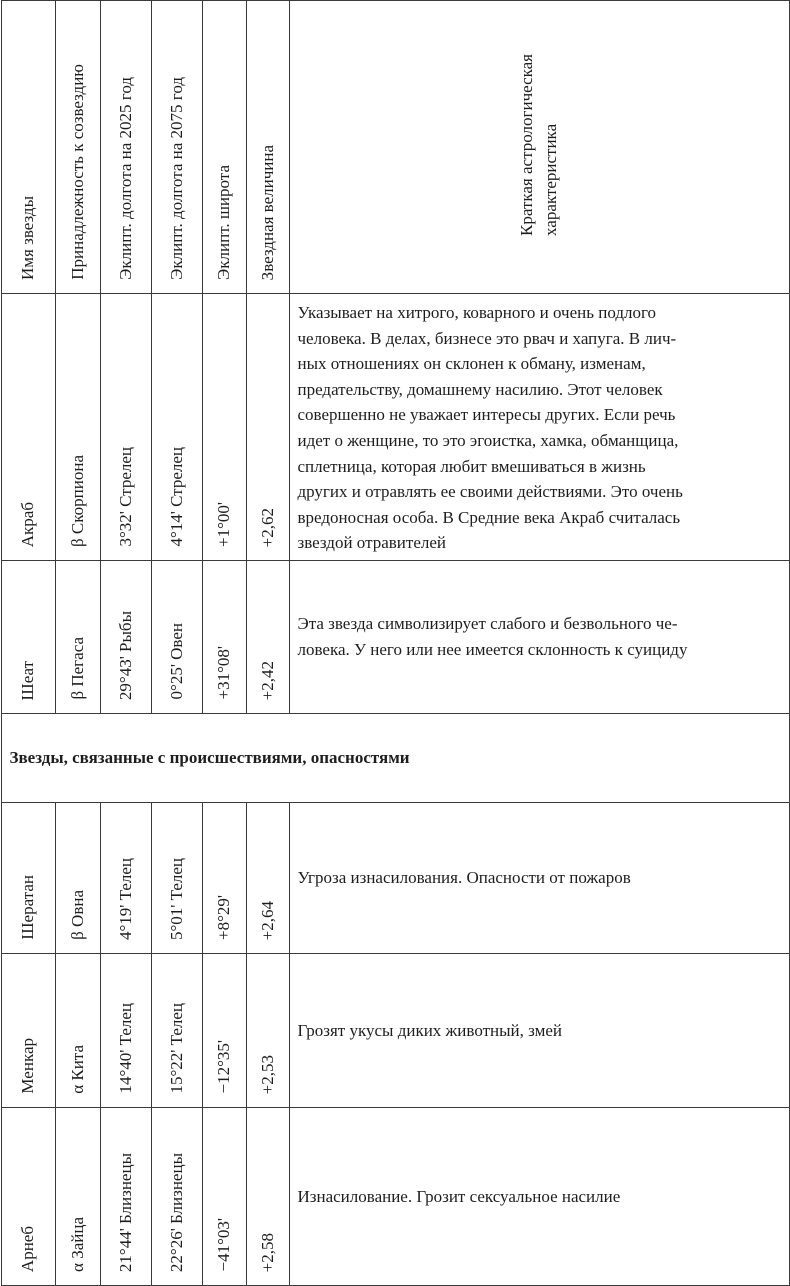  I want to click on star-name: Акраб, so click(27, 524).